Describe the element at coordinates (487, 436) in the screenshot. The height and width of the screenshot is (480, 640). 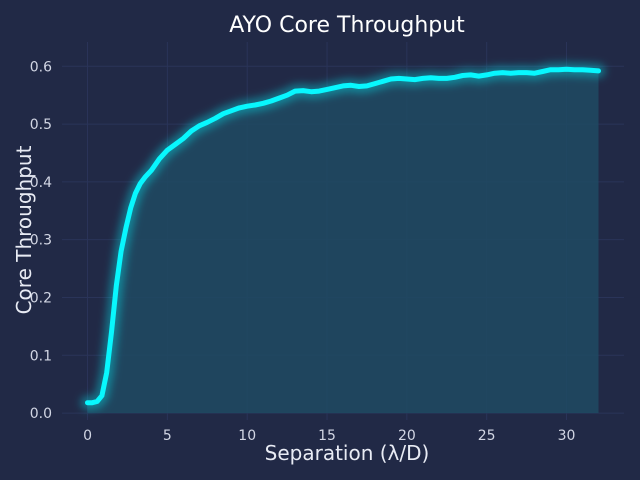
I see `x-tick-label: 25` at that location.